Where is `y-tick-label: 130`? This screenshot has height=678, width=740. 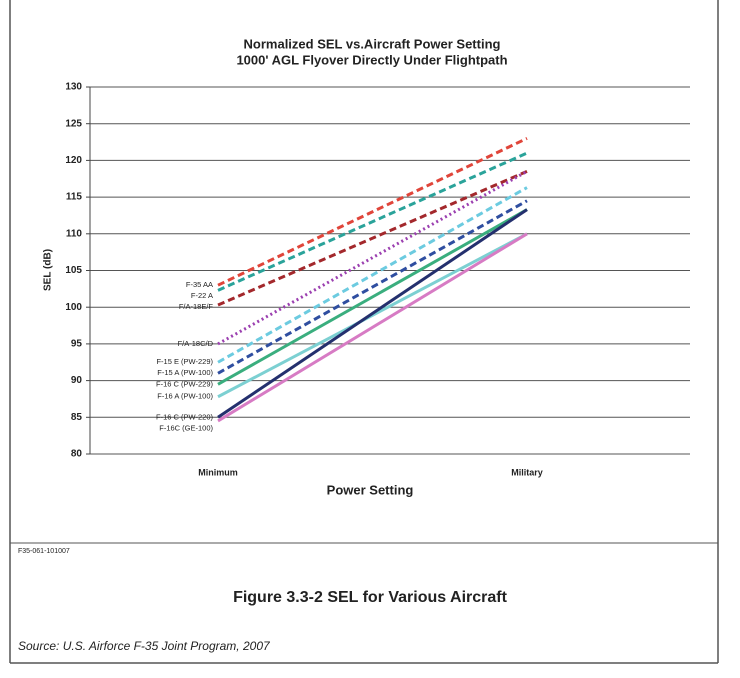
y-tick-label: 130 is located at coordinates (73, 87).